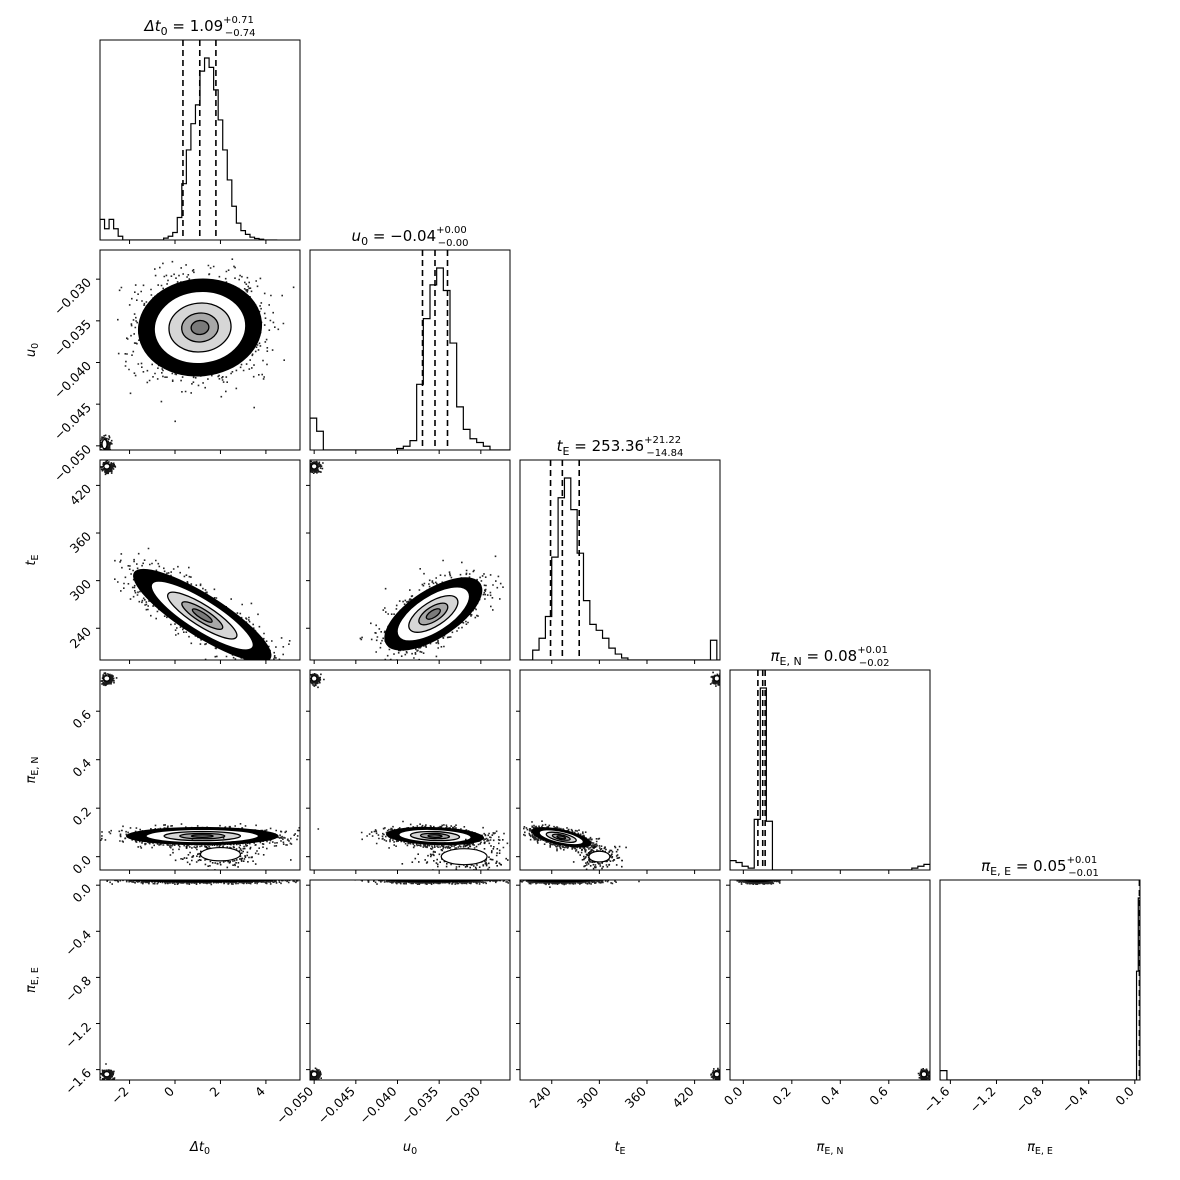 This screenshot has width=1180, height=1180. I want to click on x-tick-label-tE: 360, so click(636, 1097).